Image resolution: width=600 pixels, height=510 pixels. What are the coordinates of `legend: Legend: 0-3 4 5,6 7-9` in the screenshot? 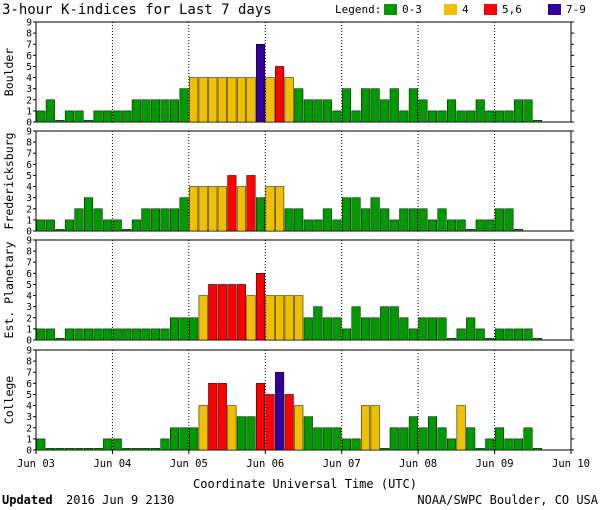 It's located at (460, 9).